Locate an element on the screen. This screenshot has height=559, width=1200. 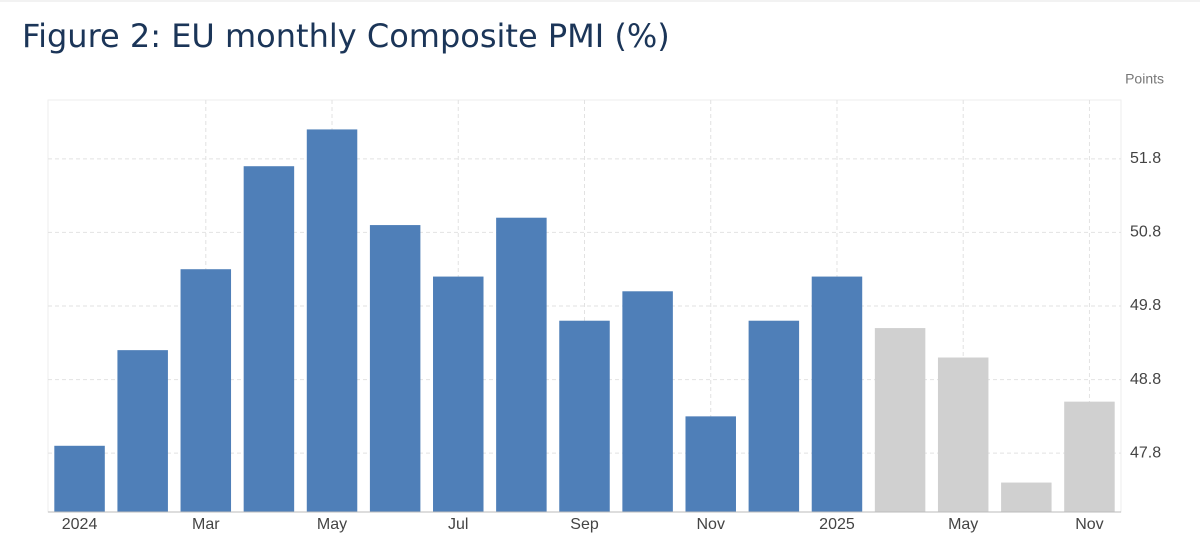
chart-title: Figure 2: EU monthly Composite PMI (%) is located at coordinates (346, 36).